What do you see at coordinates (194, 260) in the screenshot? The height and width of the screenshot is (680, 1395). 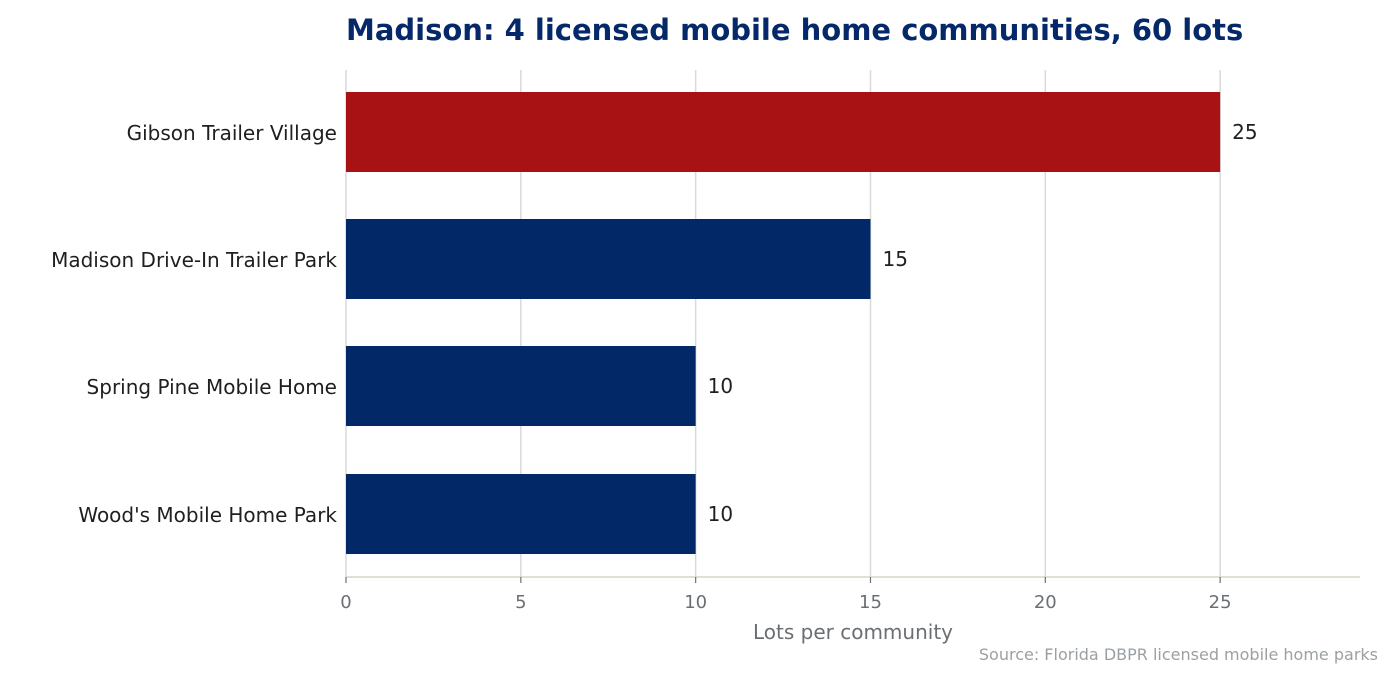 I see `category-label: Madison Drive-In Trailer Park` at bounding box center [194, 260].